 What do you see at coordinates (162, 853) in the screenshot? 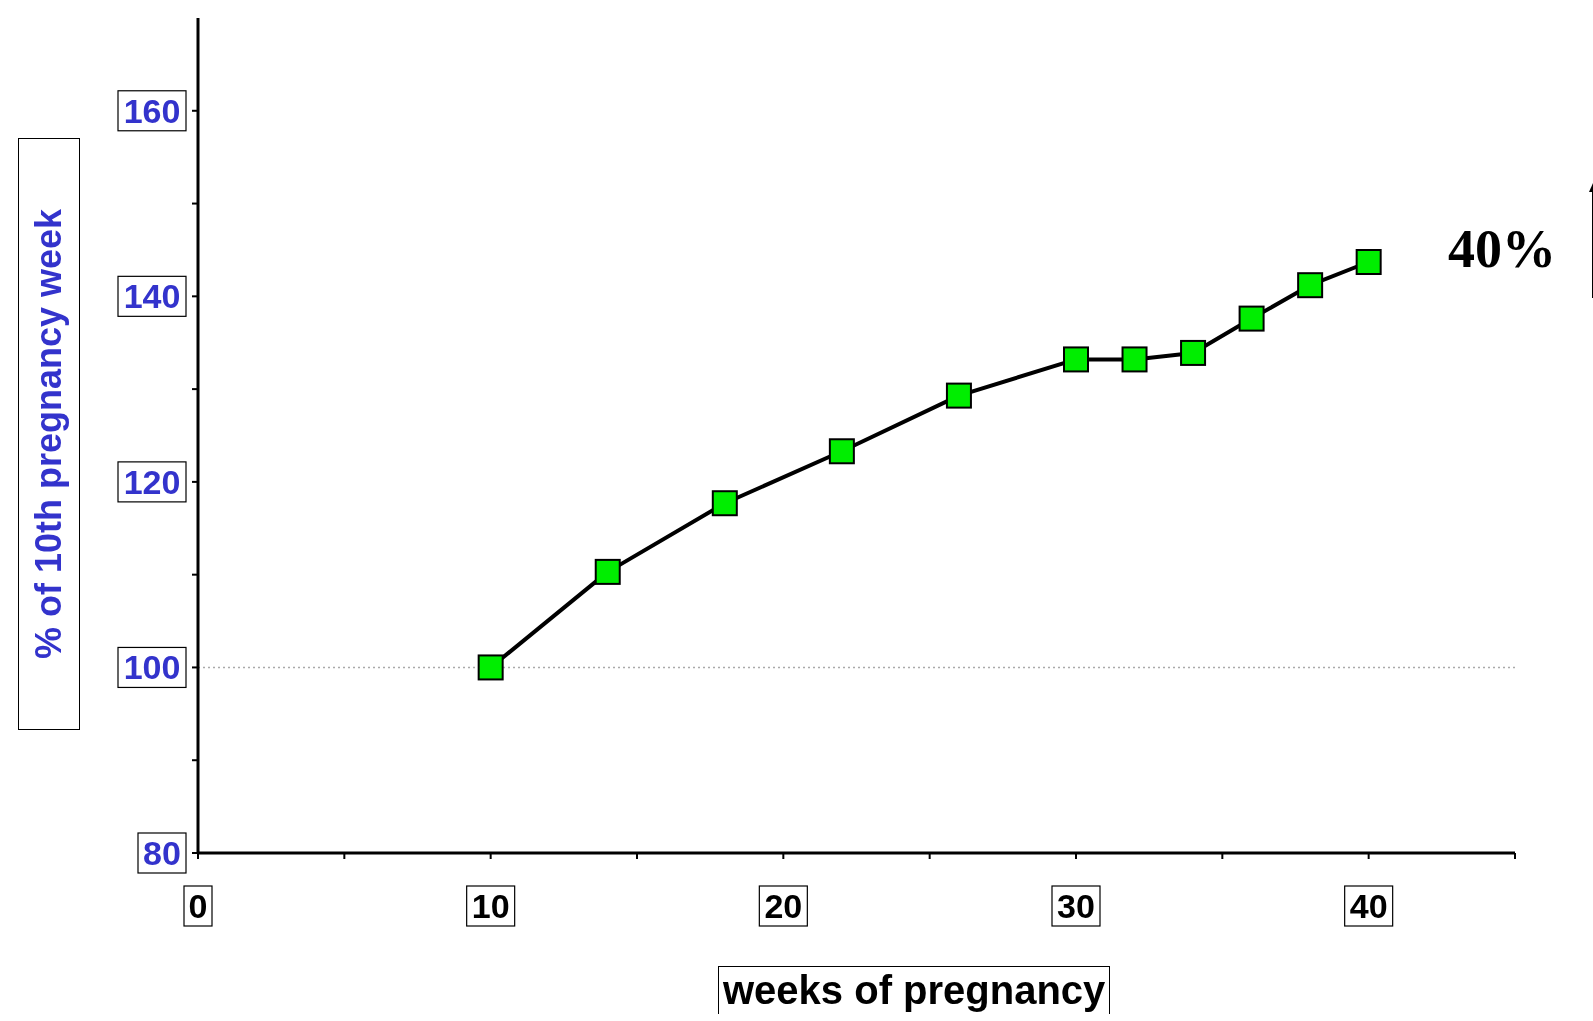
I see `y-tick-label: 80` at bounding box center [162, 853].